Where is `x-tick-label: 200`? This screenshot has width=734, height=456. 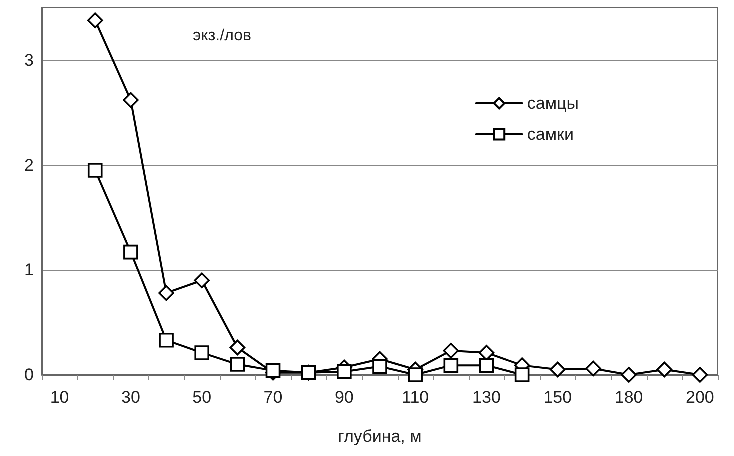
x-tick-label: 200 is located at coordinates (700, 397).